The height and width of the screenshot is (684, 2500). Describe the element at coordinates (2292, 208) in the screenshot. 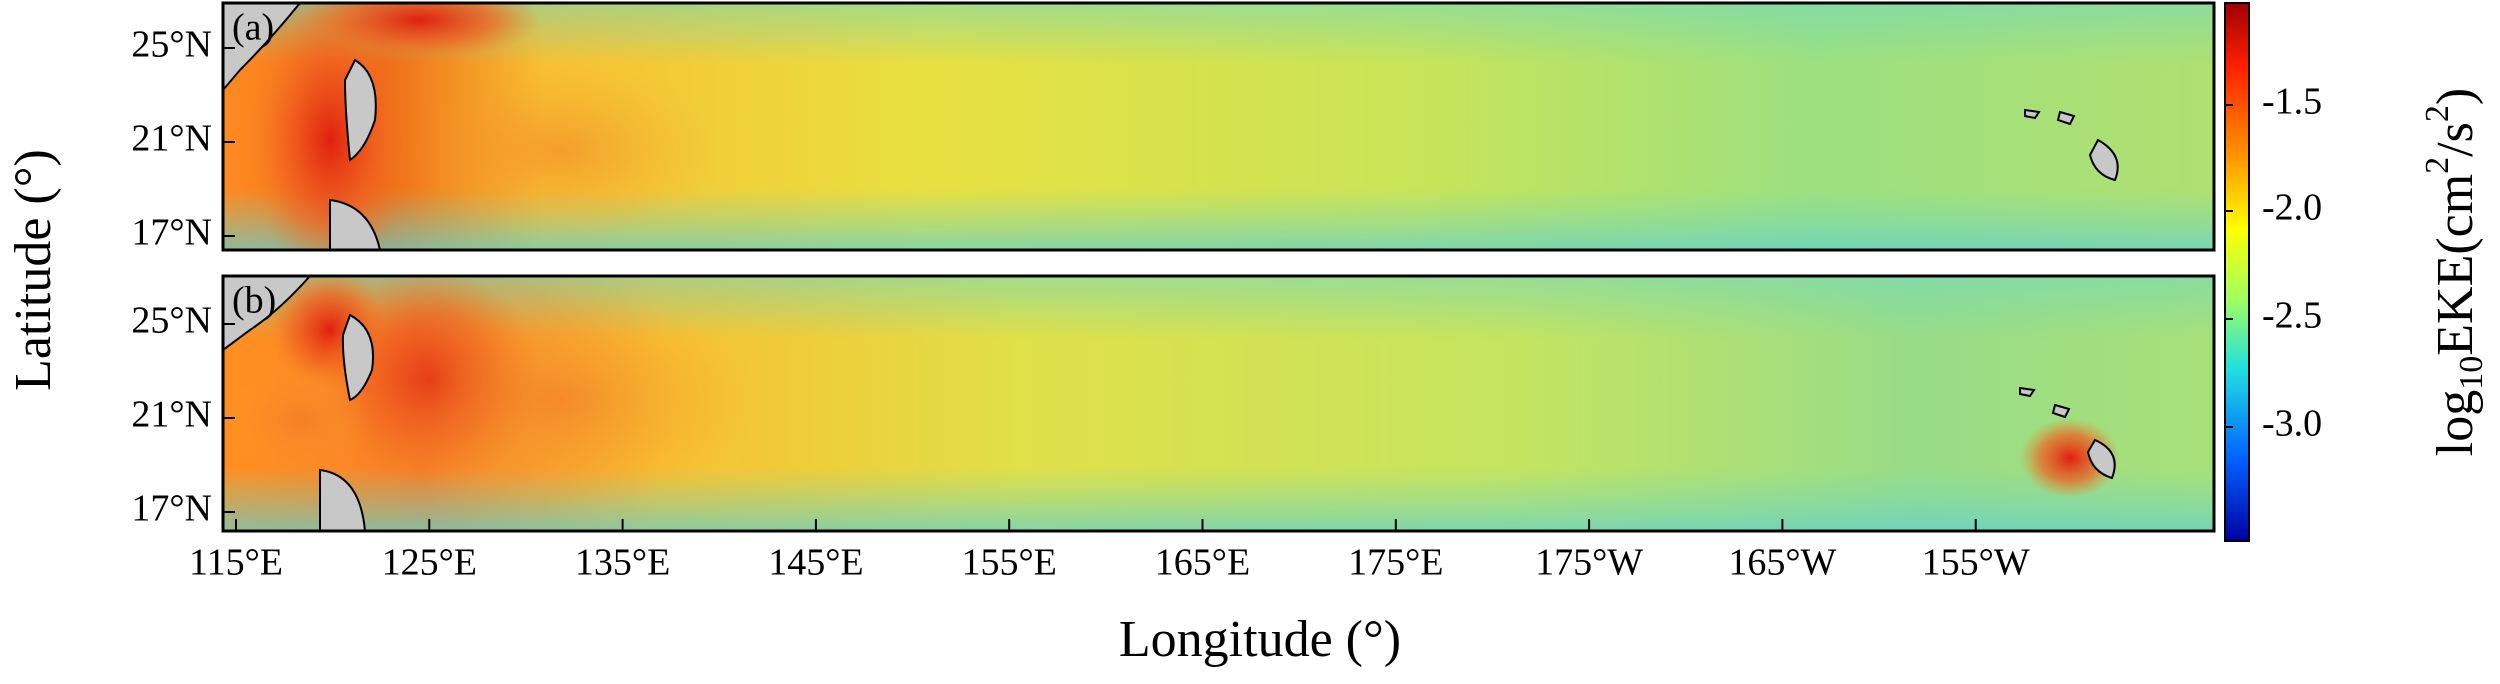

I see `colorbar-tick-label: -2.0` at that location.